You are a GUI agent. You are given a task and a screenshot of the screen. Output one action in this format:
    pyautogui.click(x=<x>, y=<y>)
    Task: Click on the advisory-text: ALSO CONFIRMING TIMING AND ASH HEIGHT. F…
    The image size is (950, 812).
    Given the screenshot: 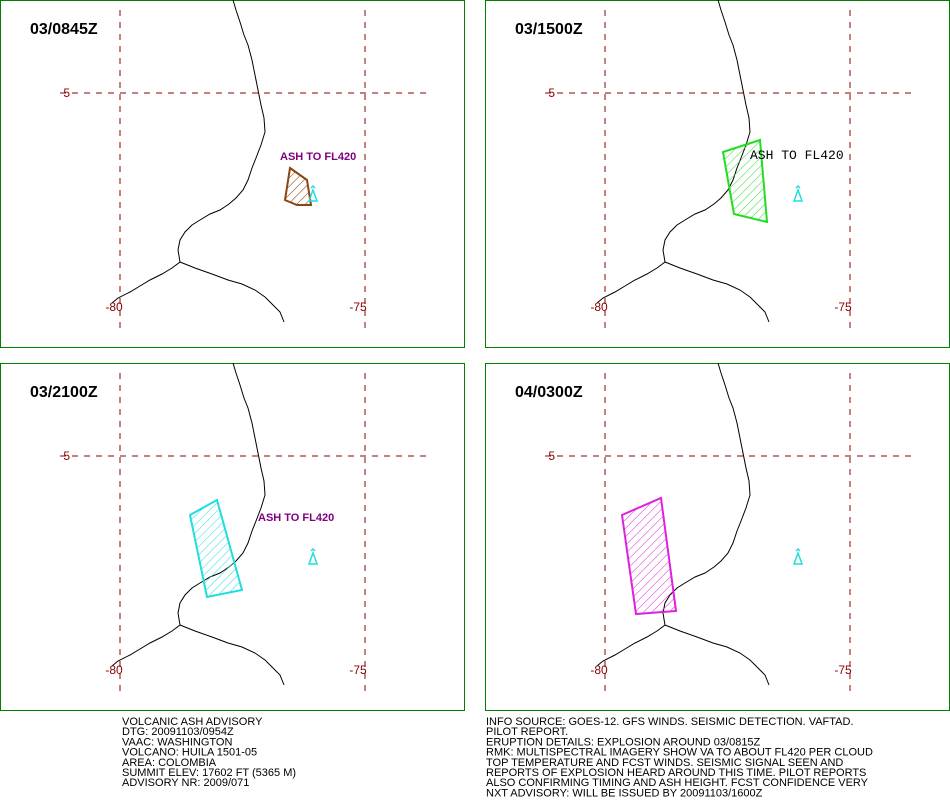 What is the action you would take?
    pyautogui.click(x=677, y=783)
    